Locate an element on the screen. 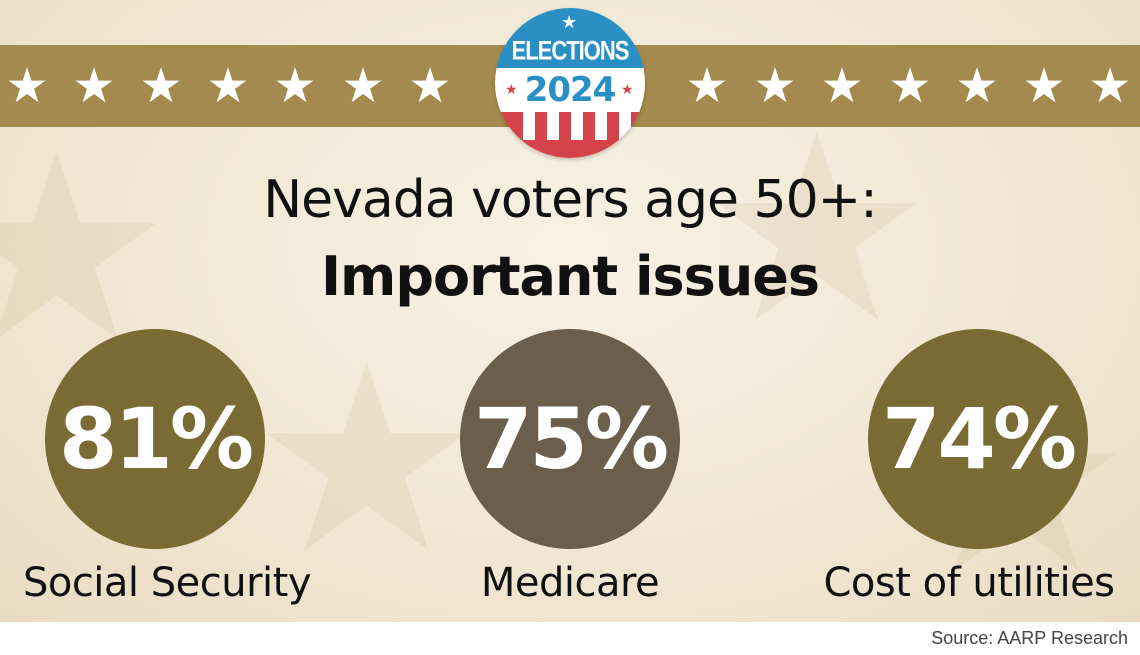 The image size is (1140, 655). source-note: Source: AARP Research is located at coordinates (1029, 638).